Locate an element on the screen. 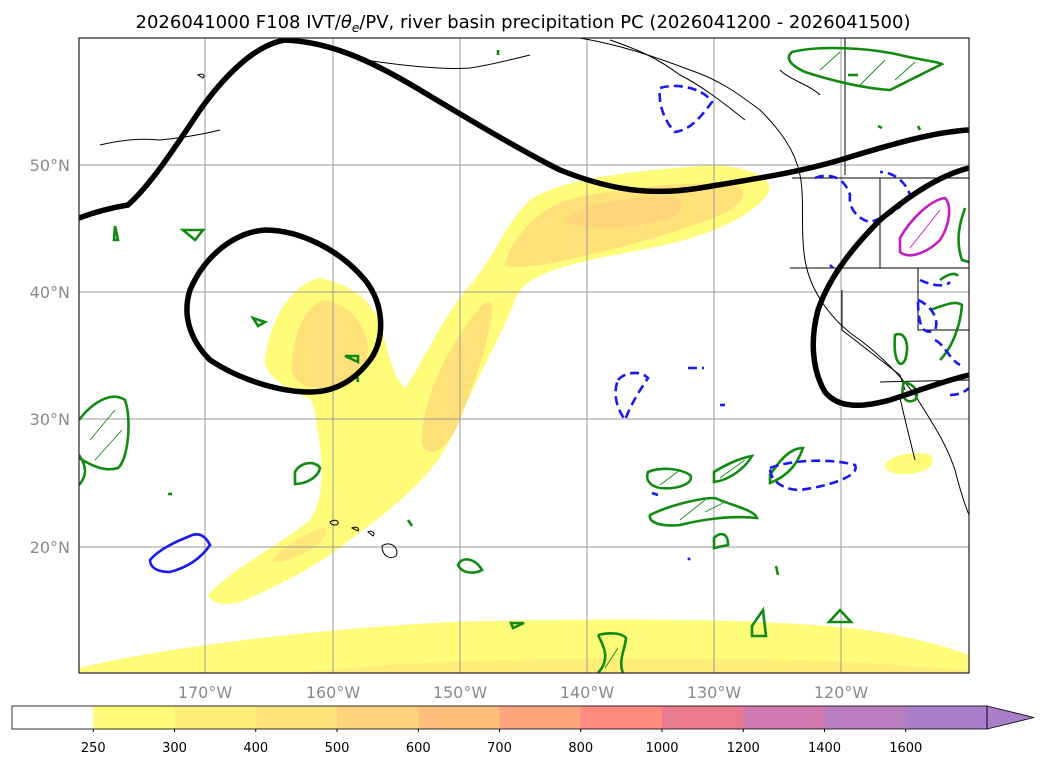 The width and height of the screenshot is (1047, 767). ivt-plume-inner-mid is located at coordinates (456, 376).